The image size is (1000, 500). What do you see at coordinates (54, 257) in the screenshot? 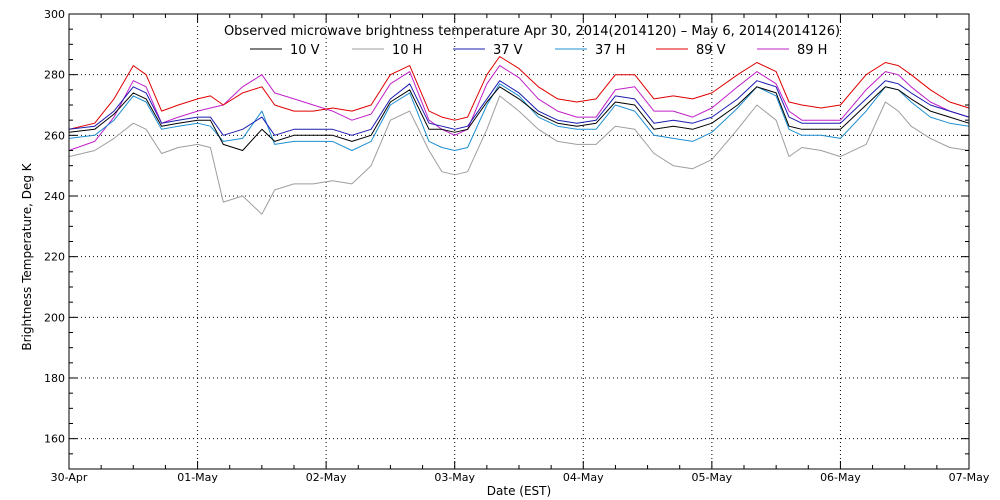
I see `y-tick-label: 220` at bounding box center [54, 257].